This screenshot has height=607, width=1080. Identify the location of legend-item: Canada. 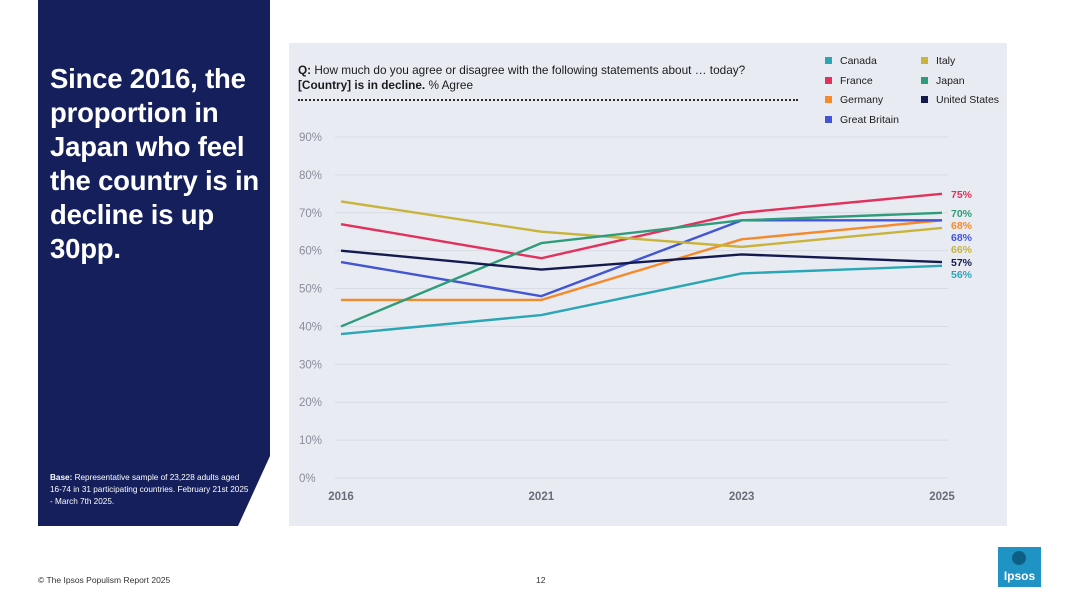
(851, 61).